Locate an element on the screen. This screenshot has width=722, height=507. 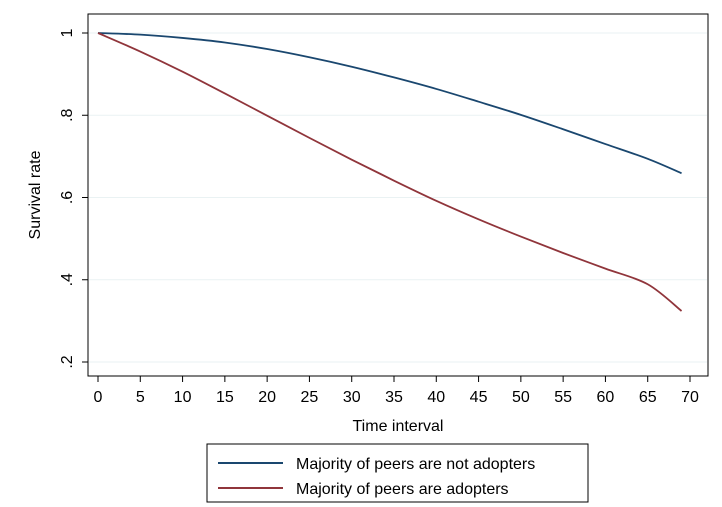
x-tick-label: 30 is located at coordinates (352, 397).